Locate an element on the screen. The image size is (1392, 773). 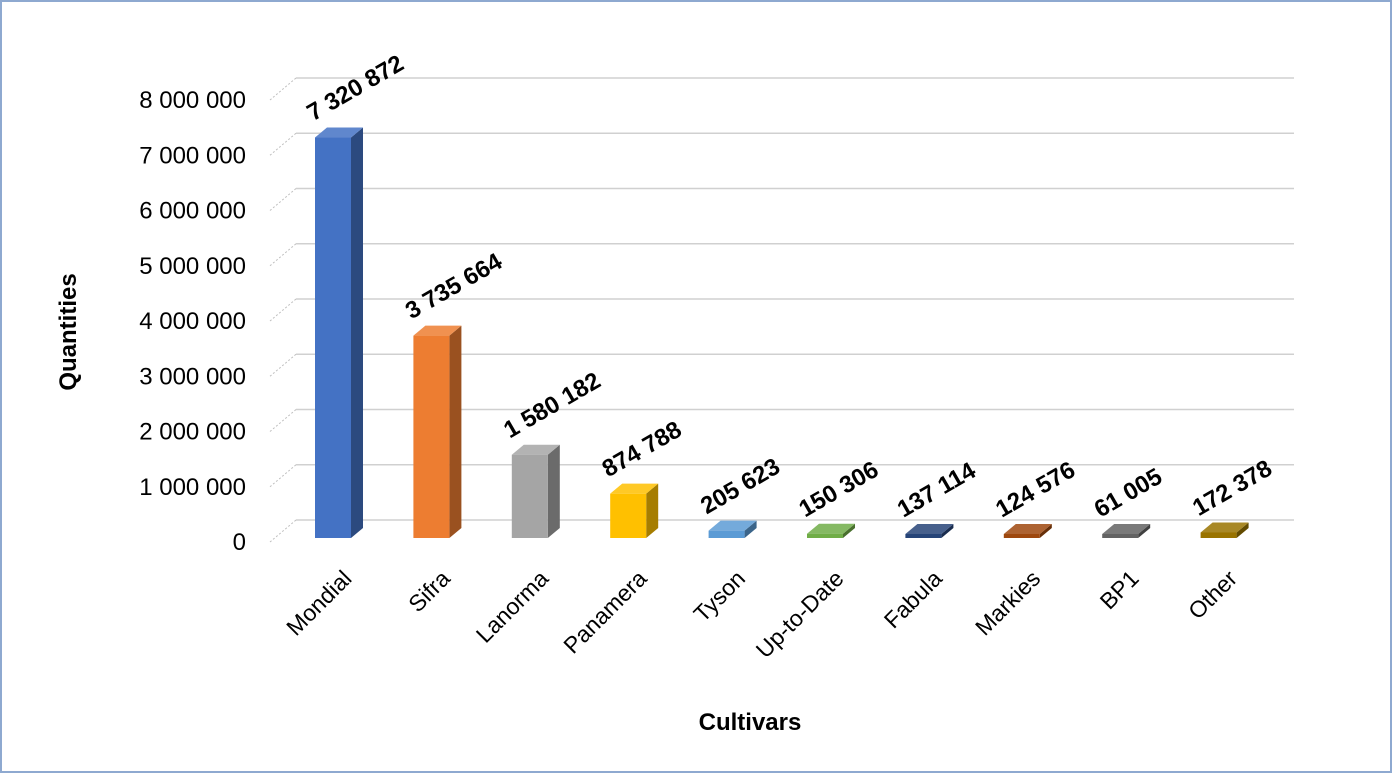
y-tick-label: 6 000 000 is located at coordinates (192, 211).